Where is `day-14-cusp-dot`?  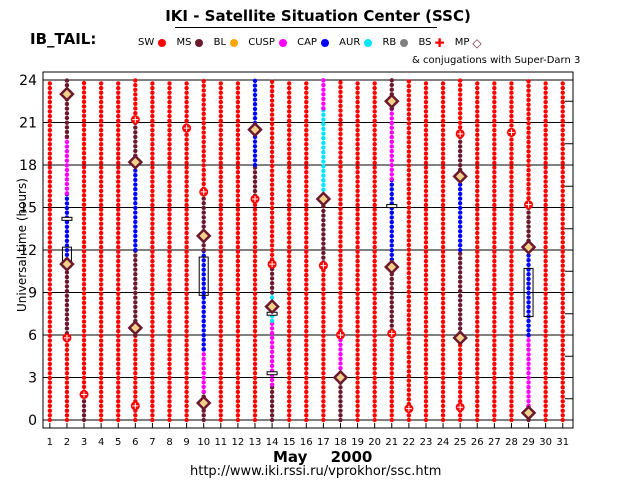
day-14-cusp-dot is located at coordinates (272, 347).